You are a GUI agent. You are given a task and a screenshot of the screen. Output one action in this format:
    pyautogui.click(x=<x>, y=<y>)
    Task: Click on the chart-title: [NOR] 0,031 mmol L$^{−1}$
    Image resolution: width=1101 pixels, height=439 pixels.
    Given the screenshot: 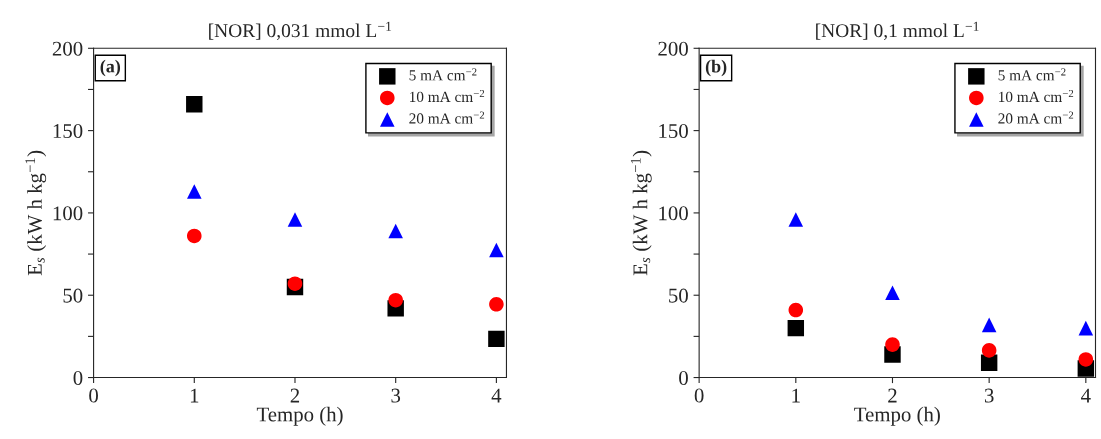 What is the action you would take?
    pyautogui.click(x=300, y=31)
    